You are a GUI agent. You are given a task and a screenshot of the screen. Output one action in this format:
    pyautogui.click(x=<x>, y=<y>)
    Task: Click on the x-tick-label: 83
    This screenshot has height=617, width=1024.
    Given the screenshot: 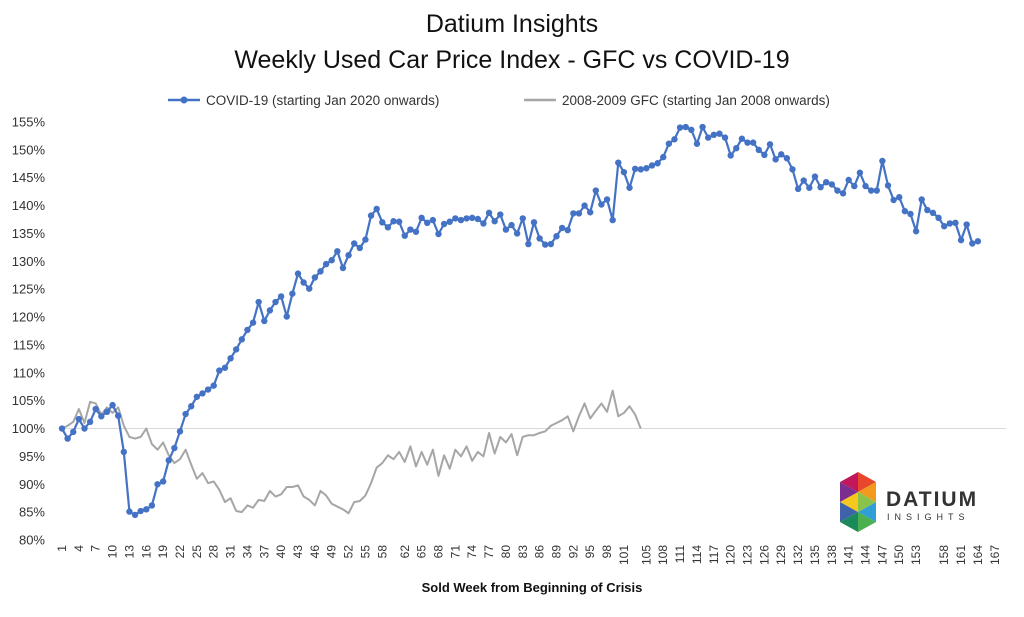 What is the action you would take?
    pyautogui.click(x=523, y=552)
    